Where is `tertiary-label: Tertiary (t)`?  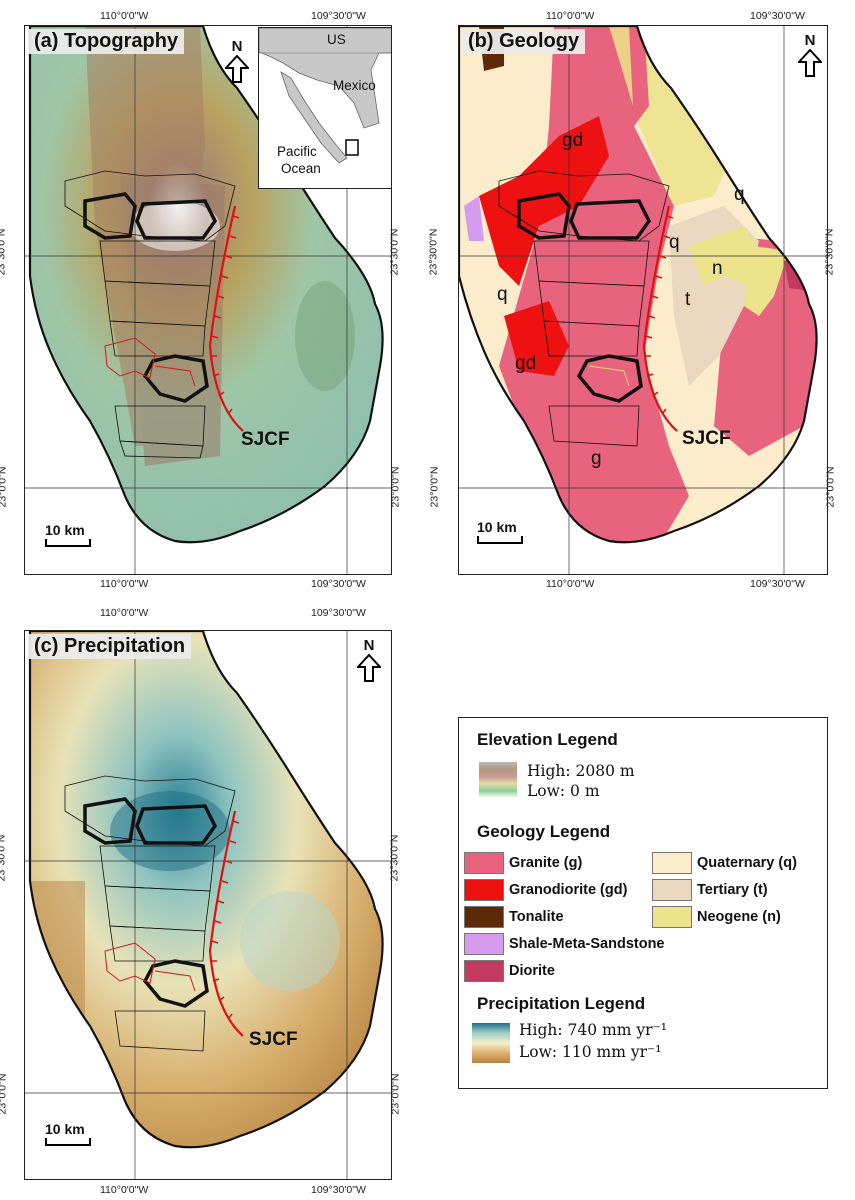 tertiary-label: Tertiary (t) is located at coordinates (732, 890).